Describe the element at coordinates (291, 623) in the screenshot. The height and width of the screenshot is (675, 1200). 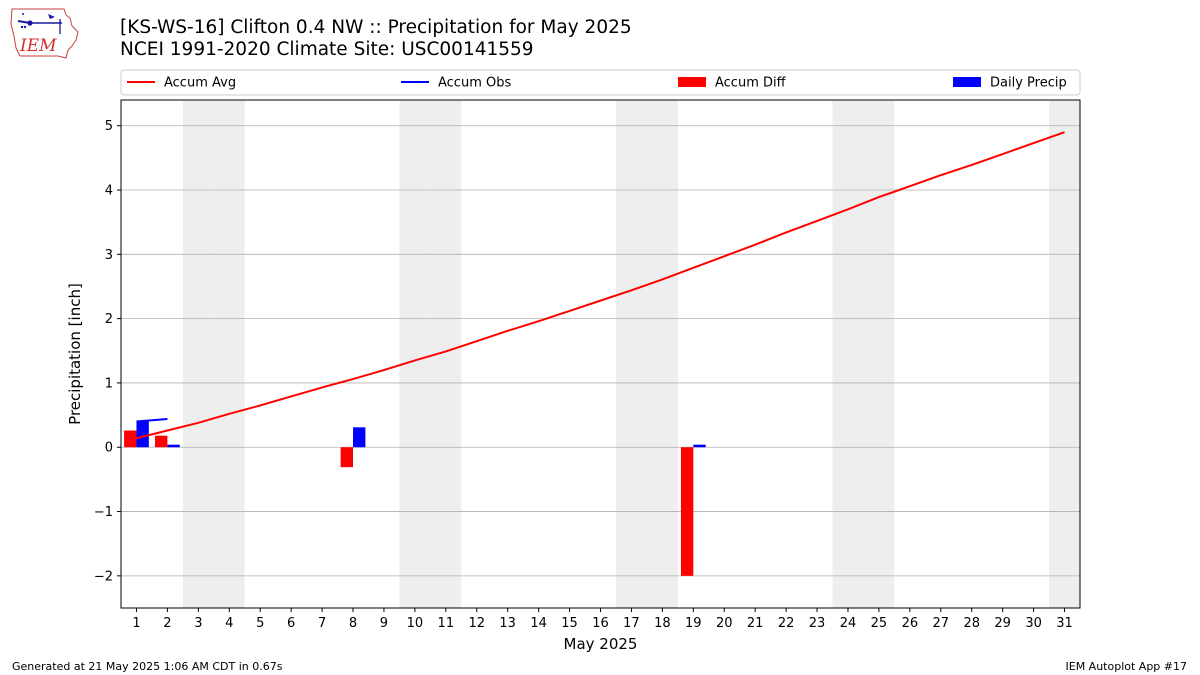
I see `xtick-label: 6` at that location.